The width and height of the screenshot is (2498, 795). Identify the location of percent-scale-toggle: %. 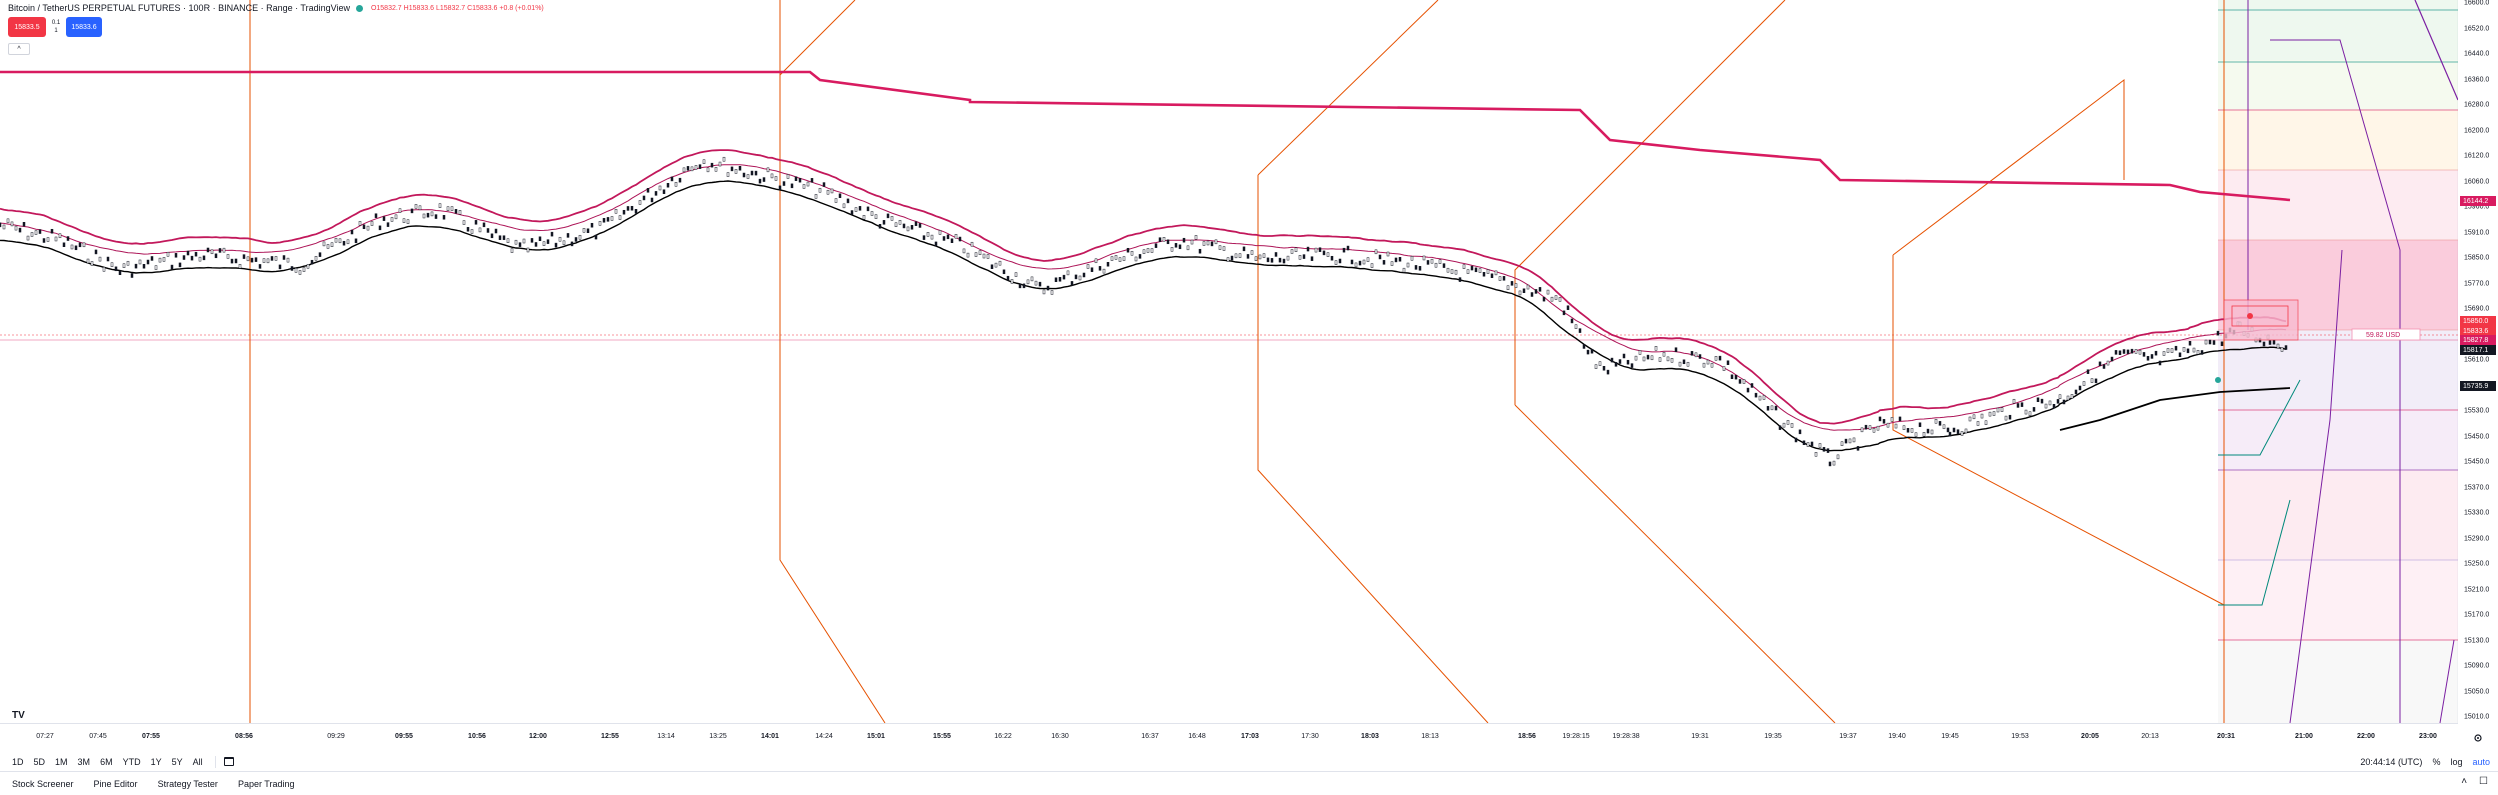
(2436, 762).